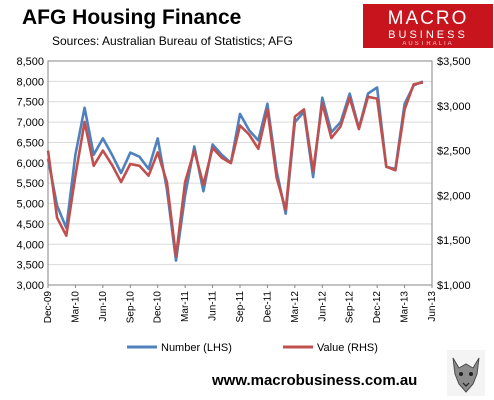  Describe the element at coordinates (347, 348) in the screenshot. I see `legend-label: Value (RHS)` at that location.